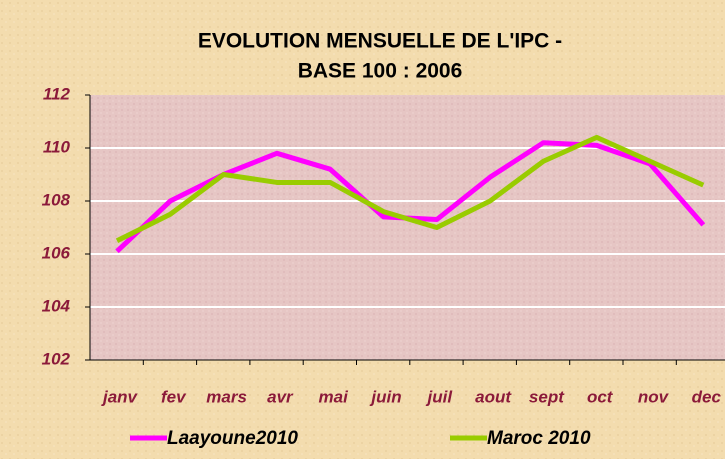 This screenshot has height=459, width=725. I want to click on x-tick-label: nov, so click(654, 396).